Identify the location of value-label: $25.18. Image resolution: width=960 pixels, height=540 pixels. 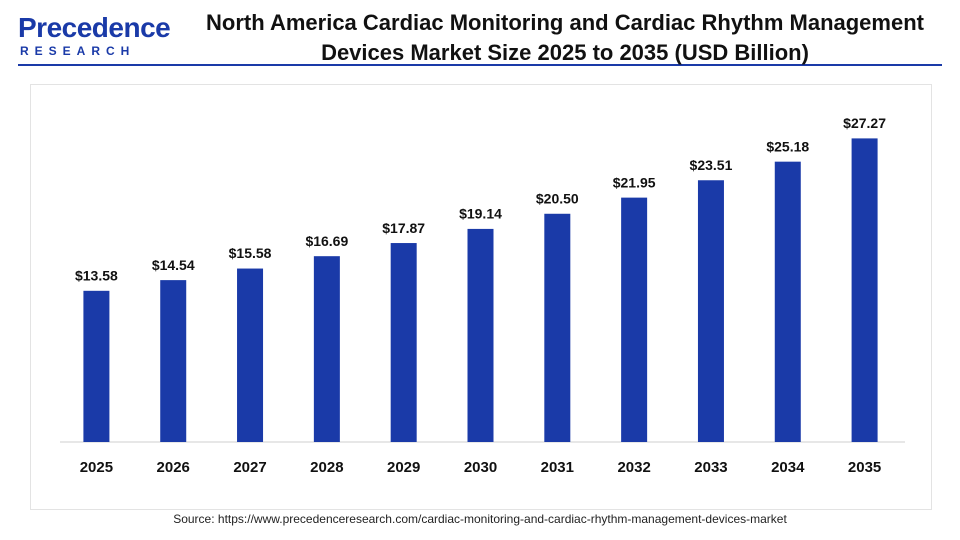
(787, 146).